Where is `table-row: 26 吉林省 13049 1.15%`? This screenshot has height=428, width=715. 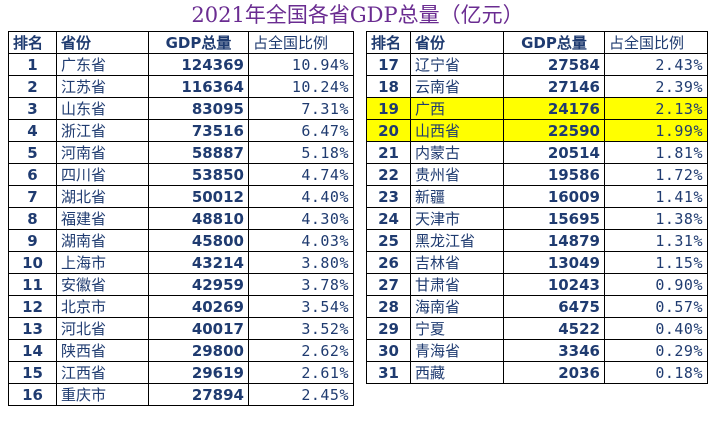
table-row: 26 吉林省 13049 1.15% is located at coordinates (537, 262).